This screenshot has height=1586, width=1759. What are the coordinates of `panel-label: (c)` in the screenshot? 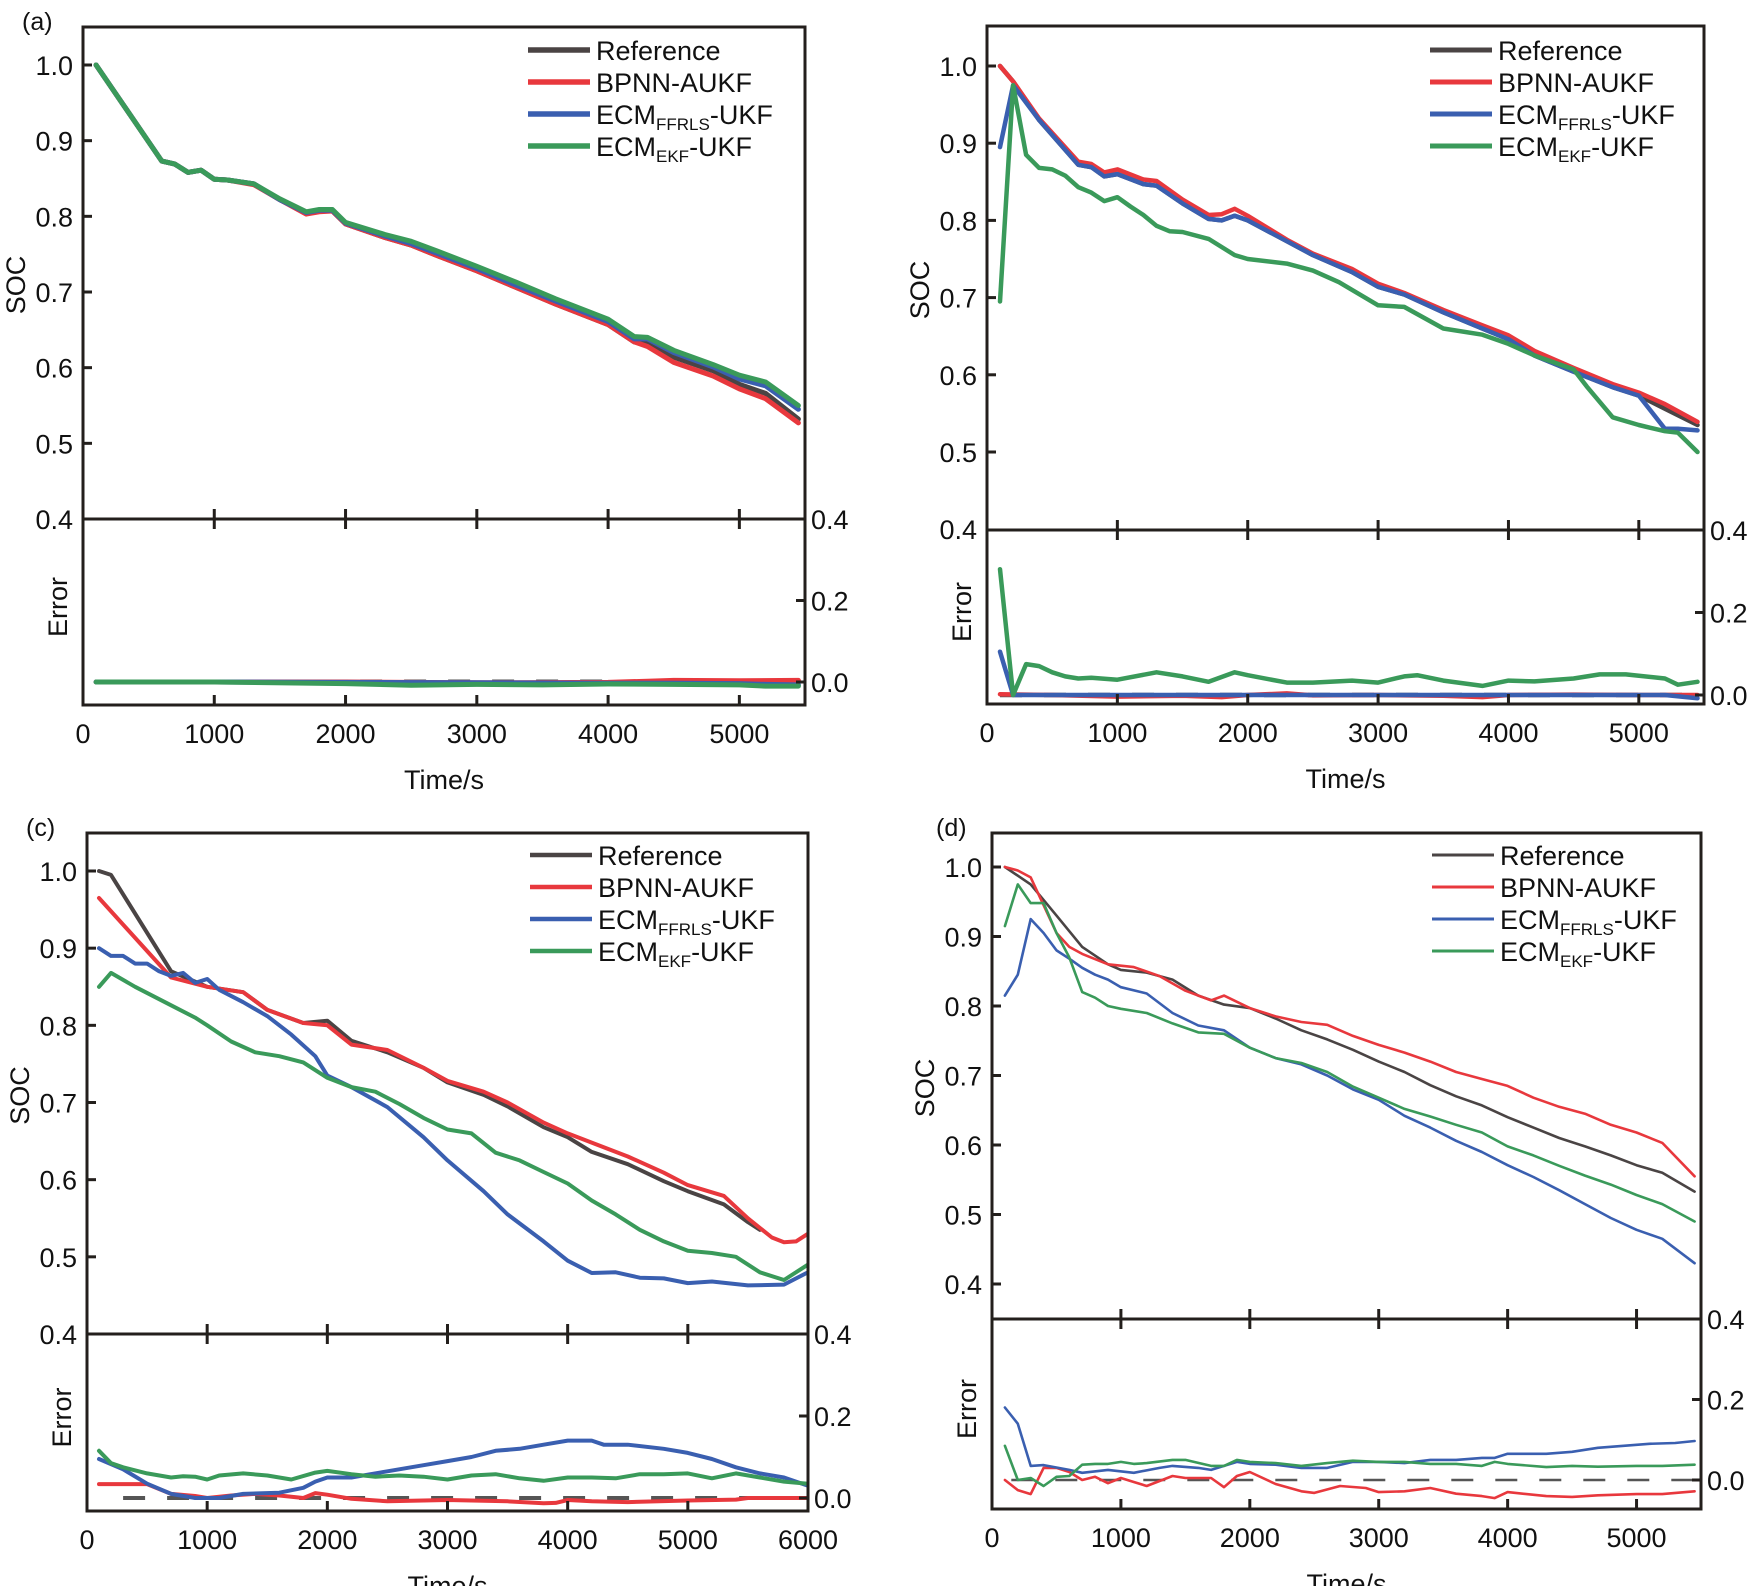 It's located at (40, 828).